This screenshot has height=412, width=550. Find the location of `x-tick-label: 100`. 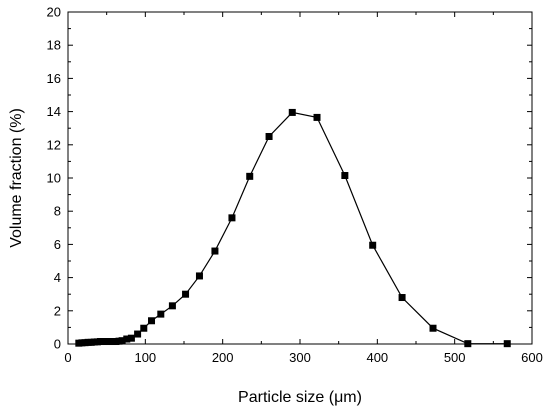

x-tick-label: 100 is located at coordinates (145, 357).